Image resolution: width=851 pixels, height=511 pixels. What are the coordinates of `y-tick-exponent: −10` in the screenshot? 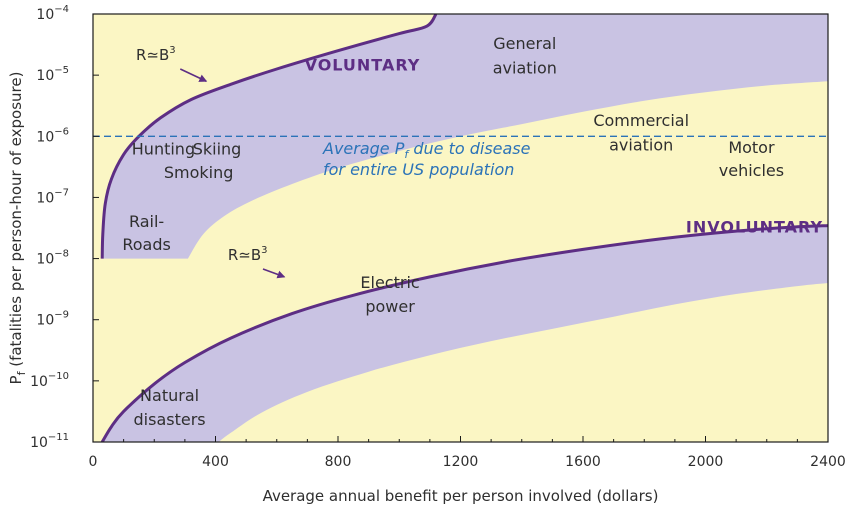 It's located at (58, 376).